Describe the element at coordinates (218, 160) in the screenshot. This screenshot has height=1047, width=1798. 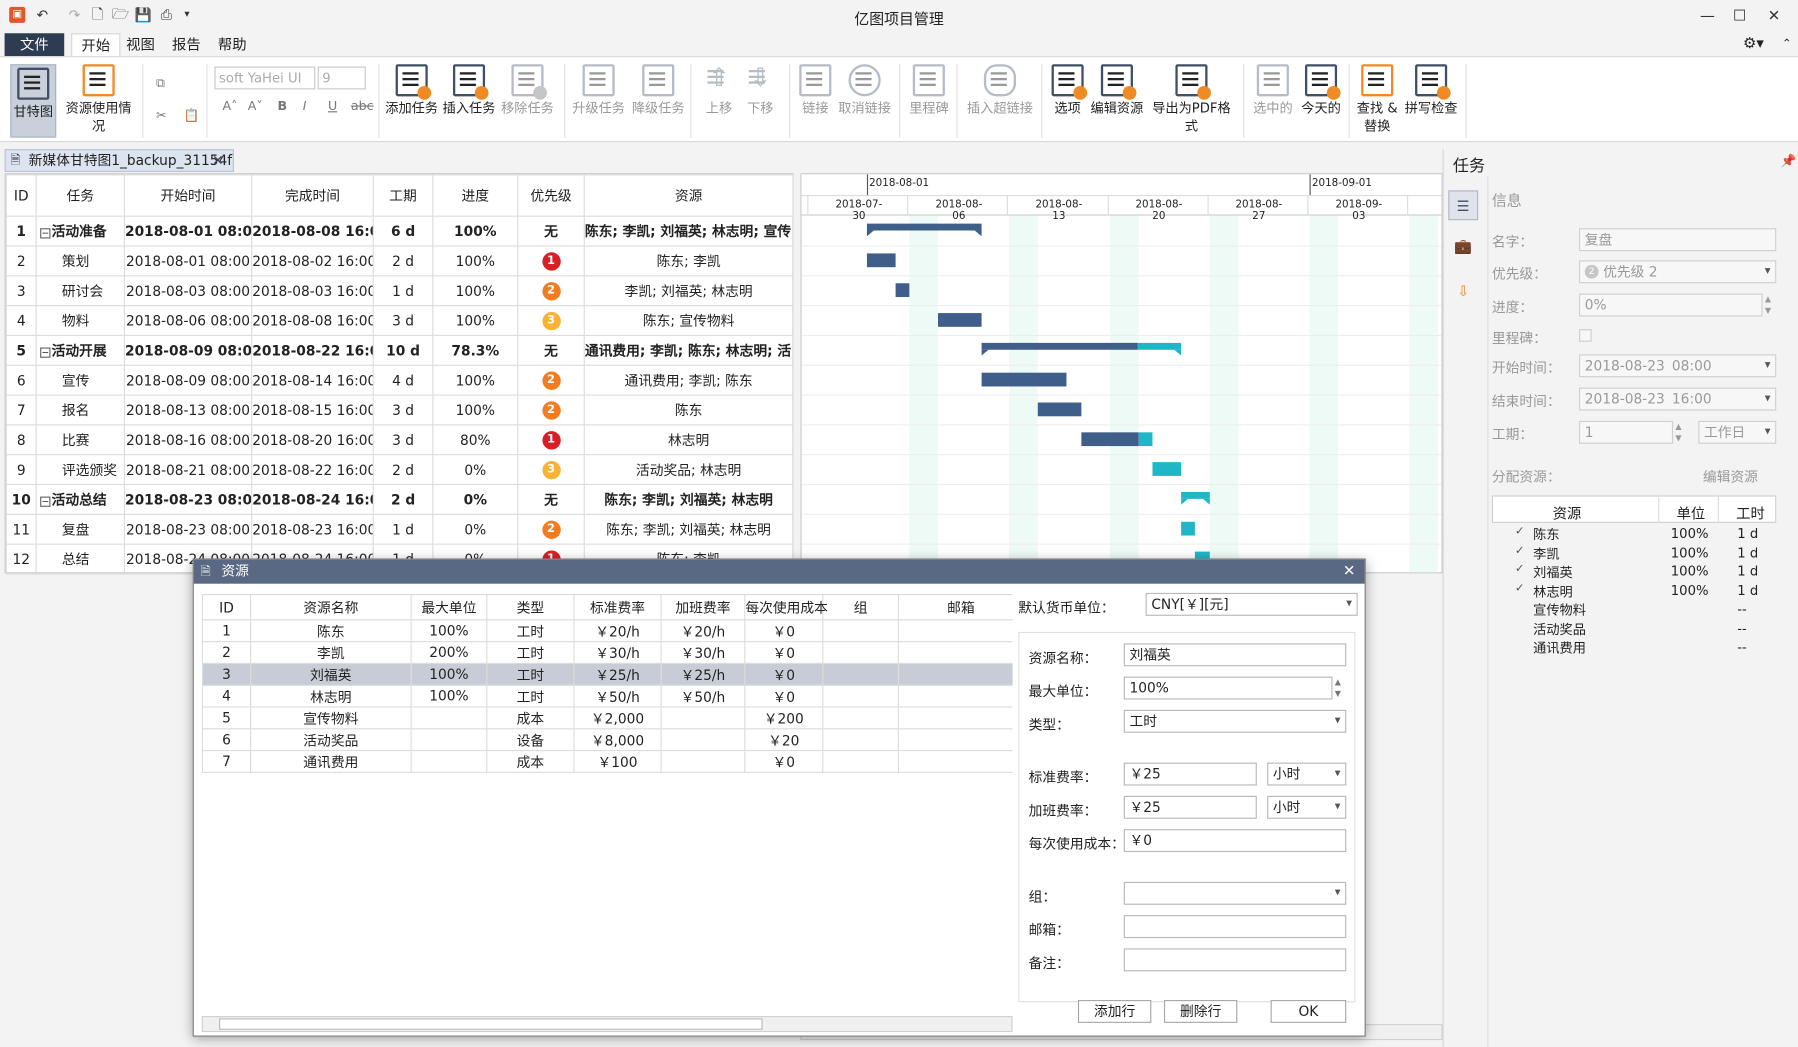
I see `close-tab-icon: ✕` at that location.